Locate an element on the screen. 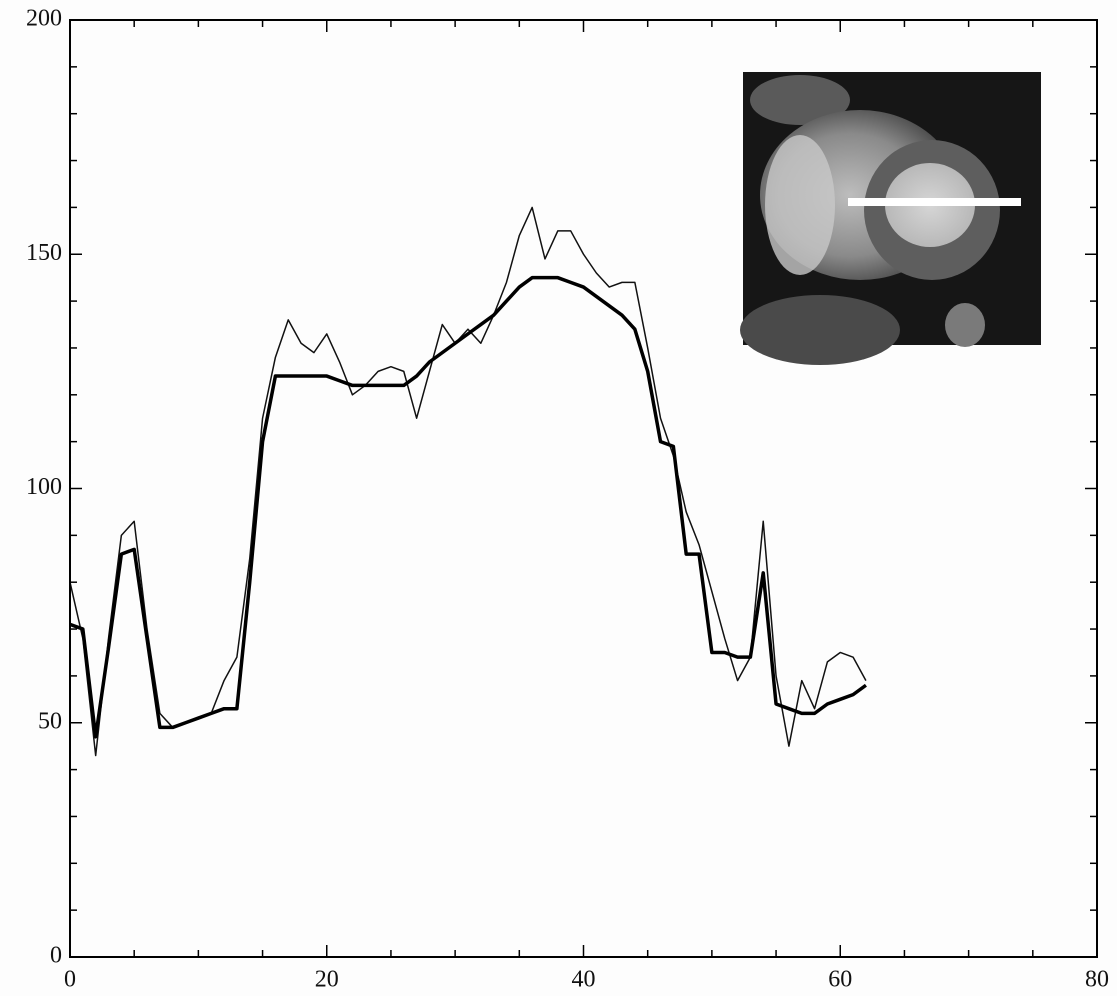  inset-image is located at coordinates (890, 218).